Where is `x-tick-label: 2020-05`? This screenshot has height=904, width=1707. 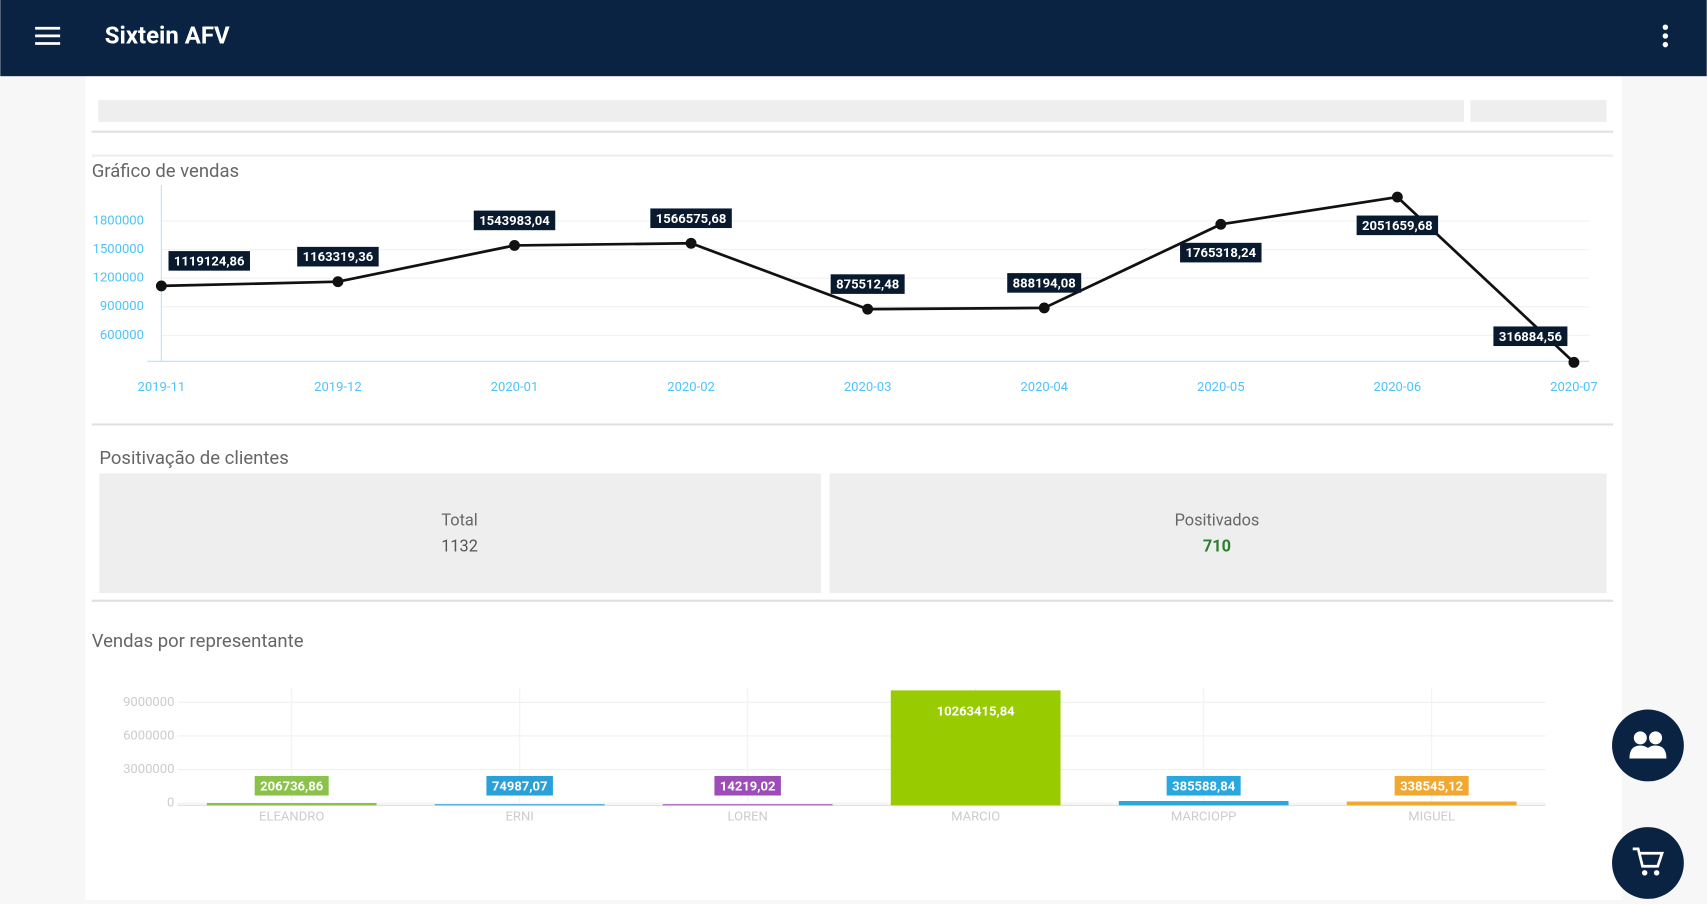 x-tick-label: 2020-05 is located at coordinates (1221, 387).